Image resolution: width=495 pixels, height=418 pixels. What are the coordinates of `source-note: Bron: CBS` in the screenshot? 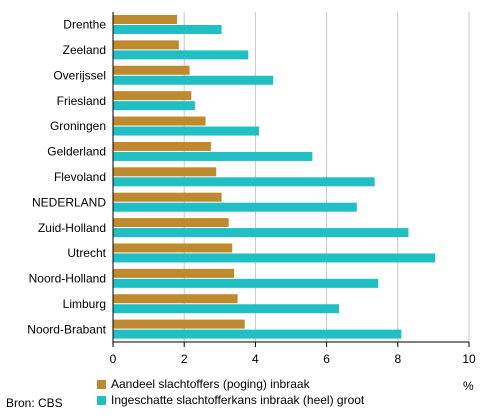 It's located at (34, 403).